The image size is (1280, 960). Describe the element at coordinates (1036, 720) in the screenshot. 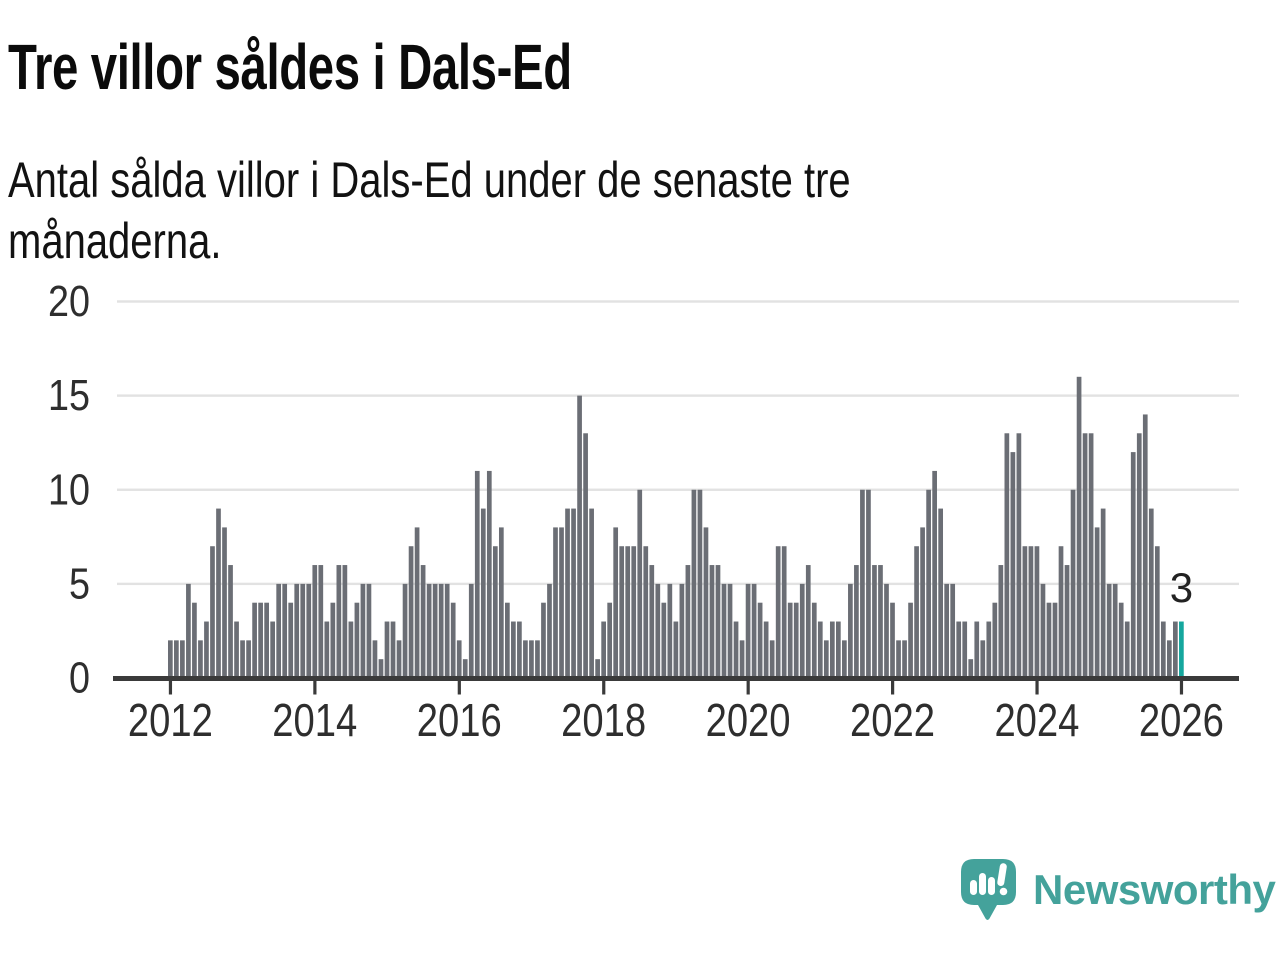

I see `x-axis-label-2024: 2024` at that location.